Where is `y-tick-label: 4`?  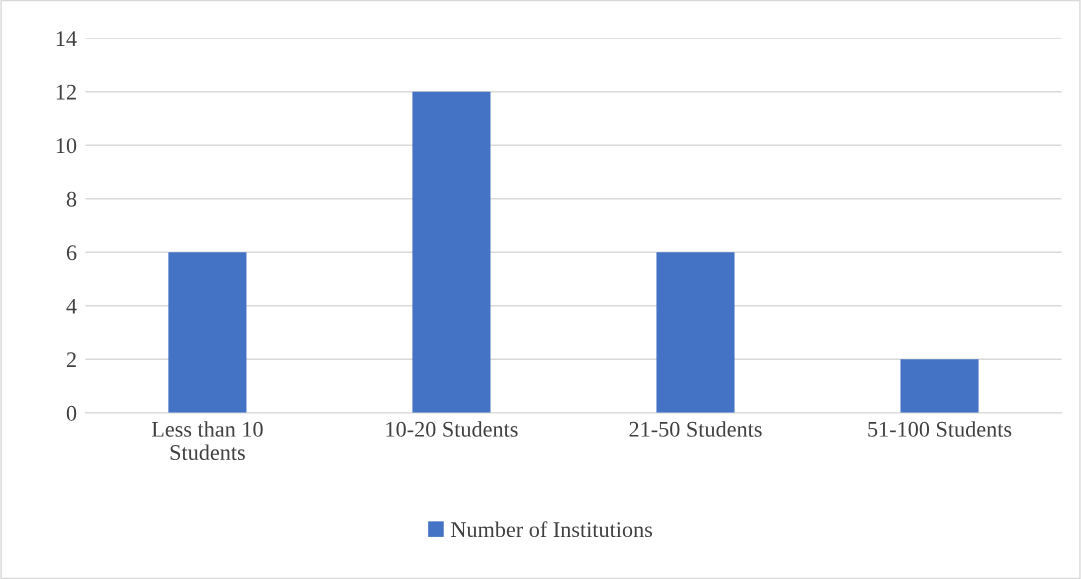
y-tick-label: 4 is located at coordinates (71, 306).